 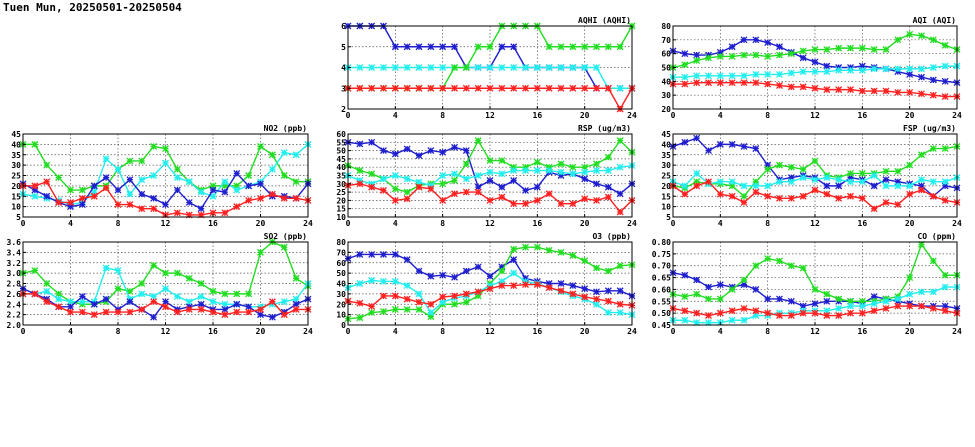 What do you see at coordinates (668, 217) in the screenshot?
I see `y-tick-label: 5` at bounding box center [668, 217].